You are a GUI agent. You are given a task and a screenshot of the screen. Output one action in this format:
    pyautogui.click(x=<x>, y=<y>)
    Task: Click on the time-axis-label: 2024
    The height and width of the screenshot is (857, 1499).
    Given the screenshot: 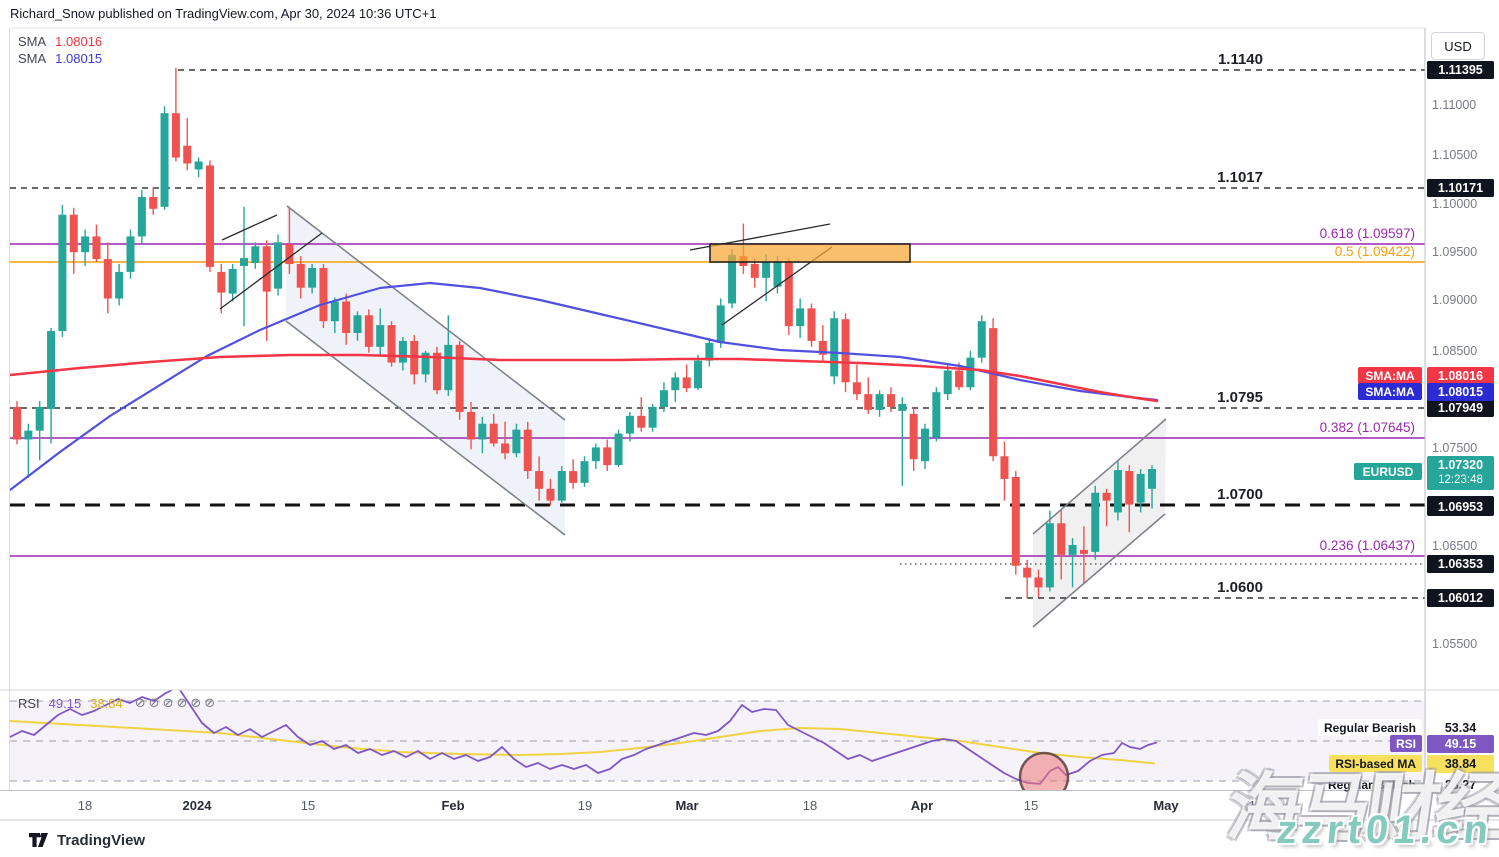 What is the action you would take?
    pyautogui.click(x=197, y=805)
    